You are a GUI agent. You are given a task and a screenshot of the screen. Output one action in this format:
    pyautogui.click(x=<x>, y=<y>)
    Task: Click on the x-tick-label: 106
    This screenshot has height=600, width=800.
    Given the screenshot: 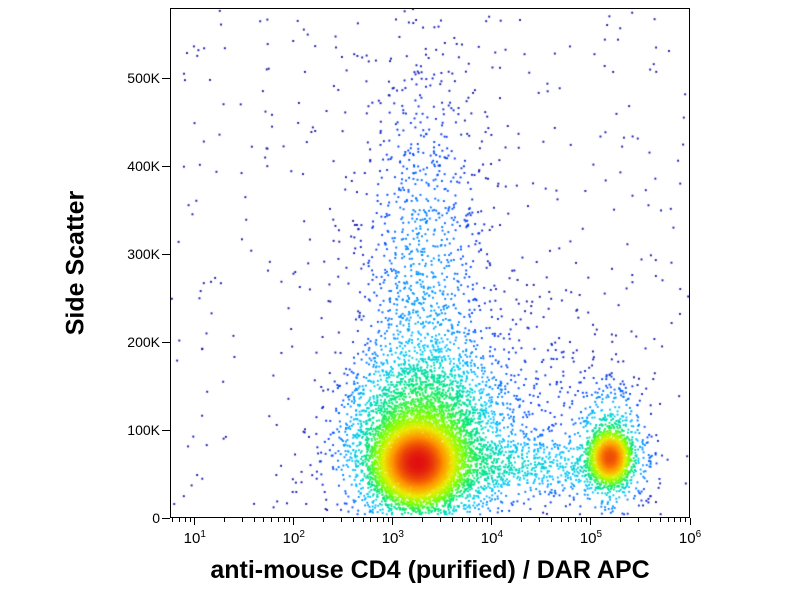 What is the action you would take?
    pyautogui.click(x=690, y=538)
    